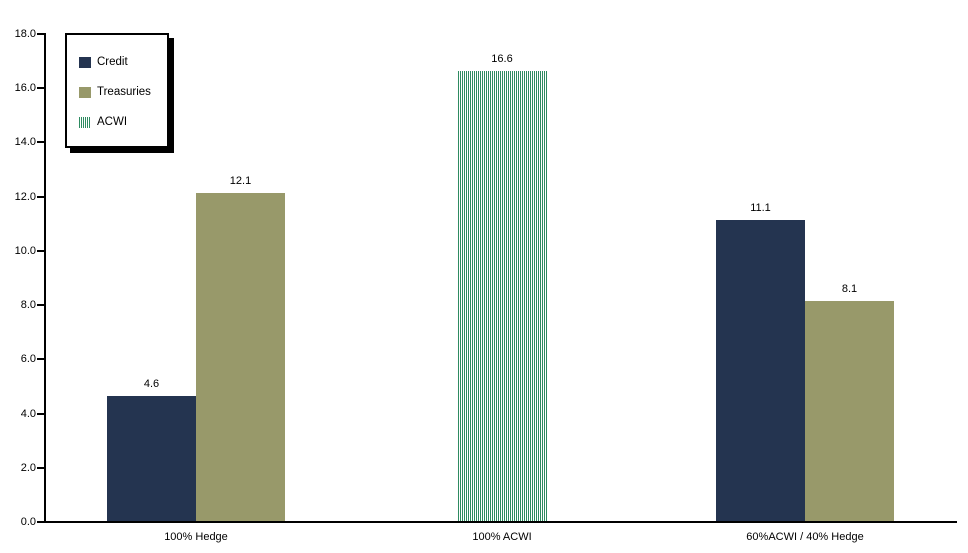 The width and height of the screenshot is (968, 553). Describe the element at coordinates (805, 537) in the screenshot. I see `category-label: 60%ACWI / 40% Hedge` at that location.